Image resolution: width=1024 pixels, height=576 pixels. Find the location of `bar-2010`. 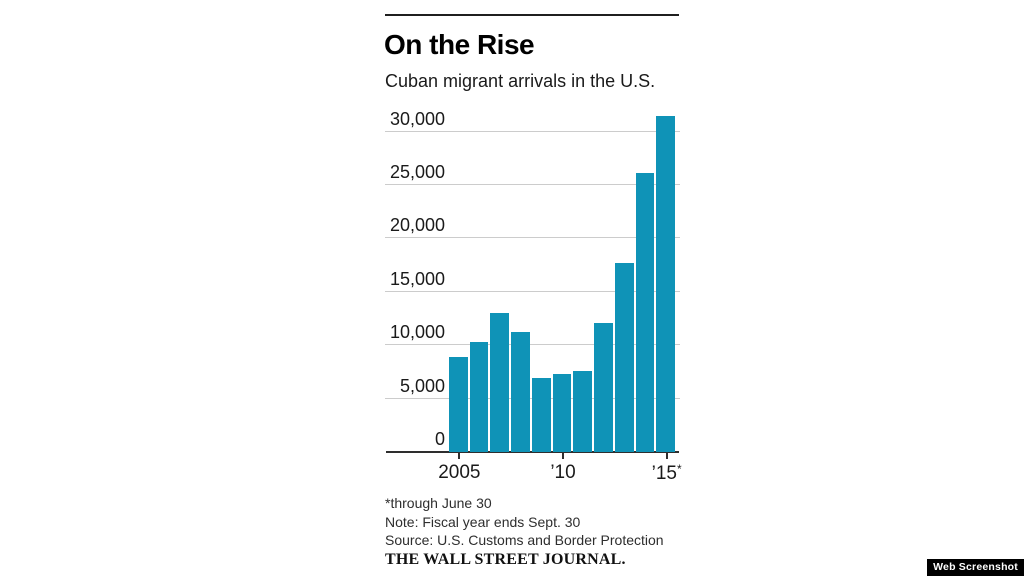

bar-2010 is located at coordinates (562, 413).